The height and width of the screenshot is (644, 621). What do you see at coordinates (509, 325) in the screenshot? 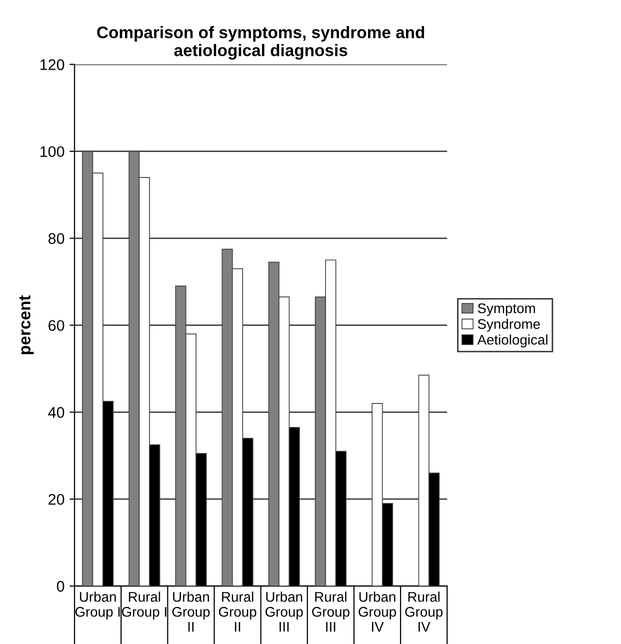
I see `legend-label: Syndrome` at bounding box center [509, 325].